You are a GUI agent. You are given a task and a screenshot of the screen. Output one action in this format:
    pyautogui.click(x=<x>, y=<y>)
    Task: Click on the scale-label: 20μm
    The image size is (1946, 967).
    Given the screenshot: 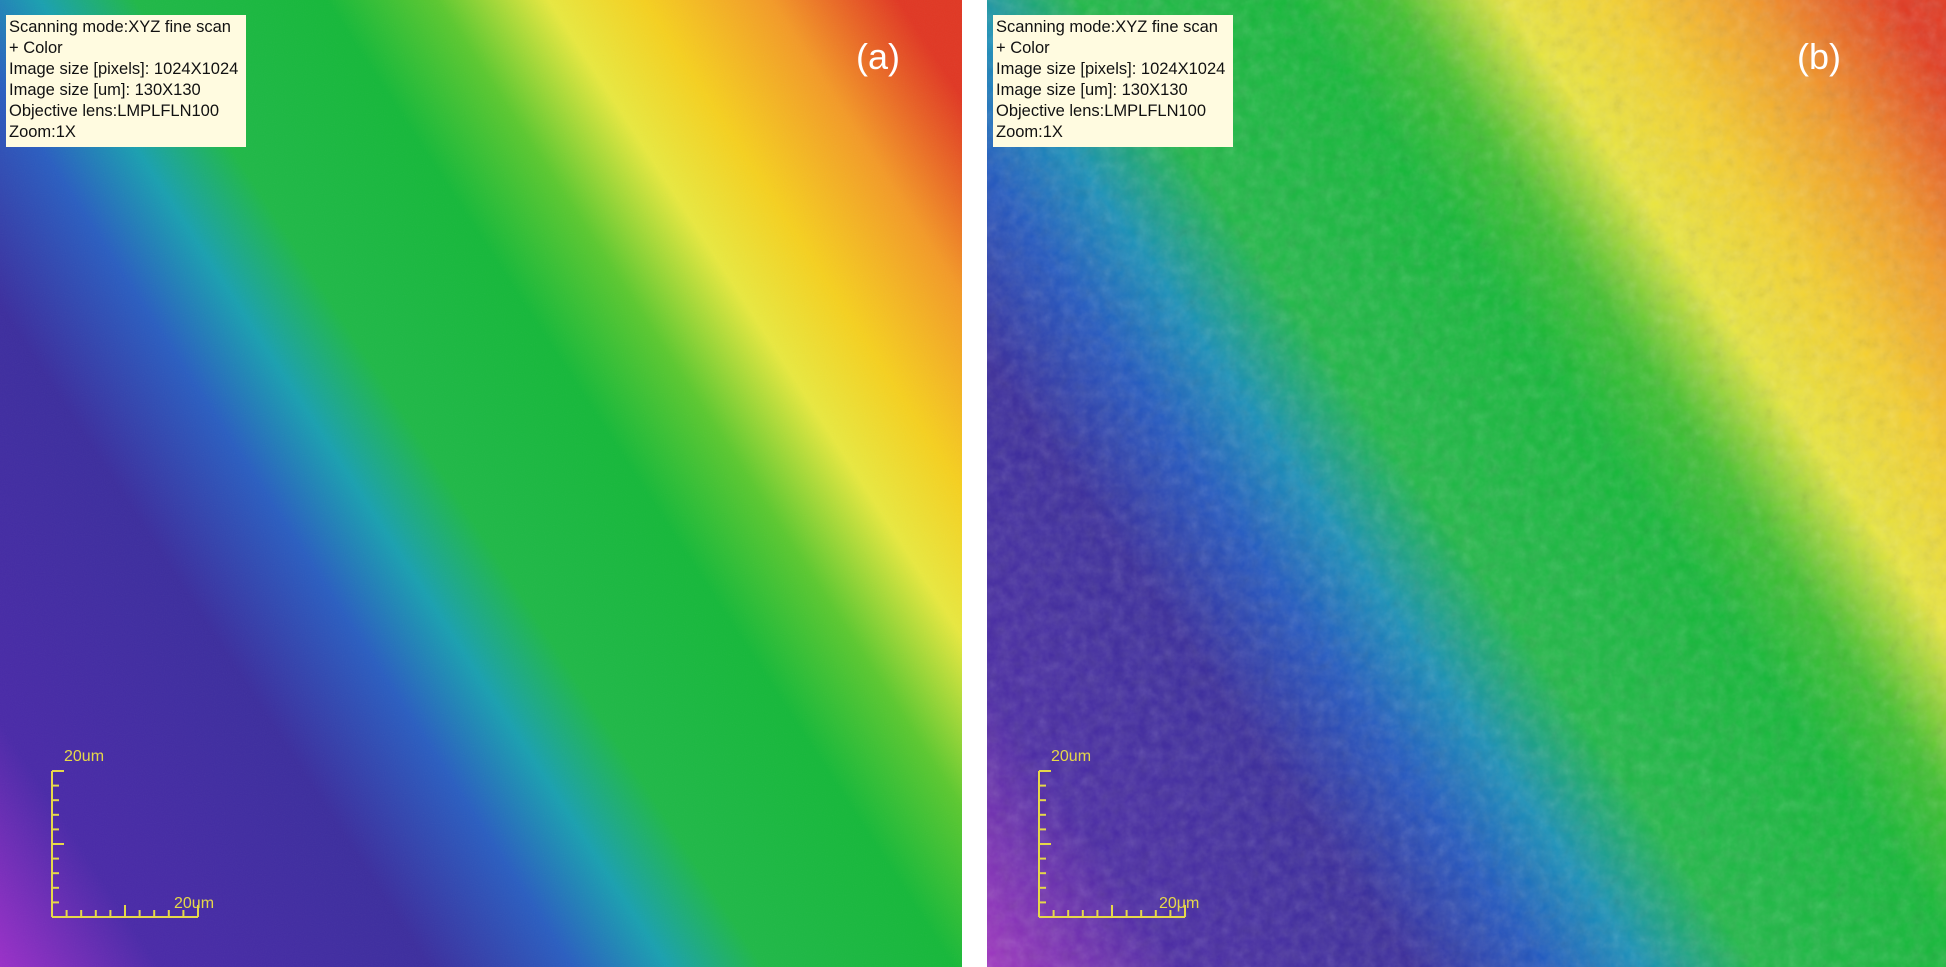 What is the action you would take?
    pyautogui.click(x=1179, y=903)
    